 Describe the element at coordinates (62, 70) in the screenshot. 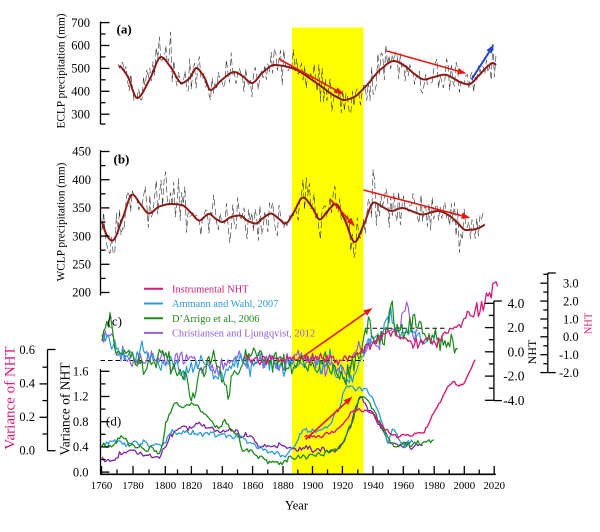

I see `svg-text: ECLP precipitation (mm)` at that location.